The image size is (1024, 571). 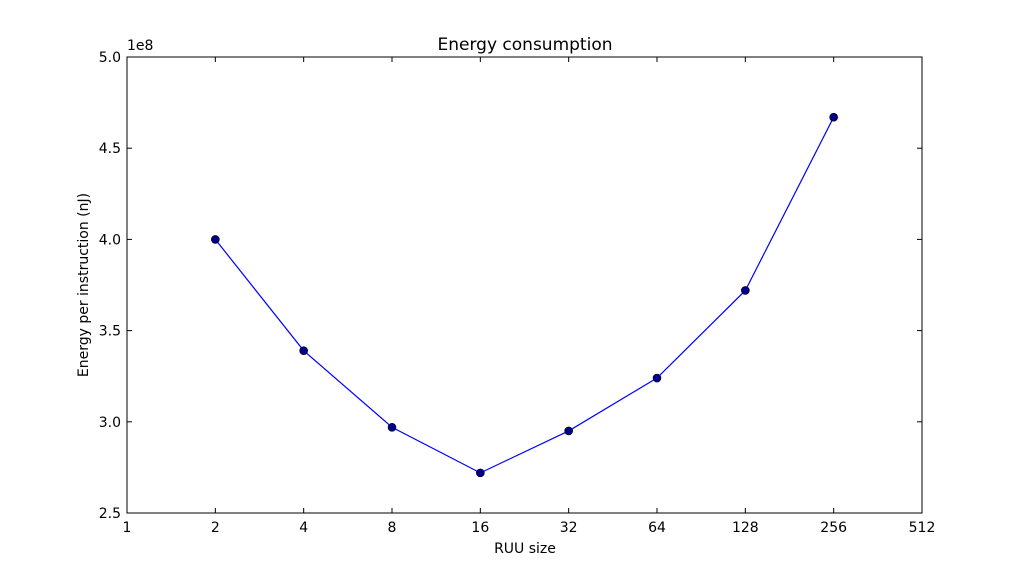 What do you see at coordinates (215, 528) in the screenshot?
I see `x-tick-label: 2` at bounding box center [215, 528].